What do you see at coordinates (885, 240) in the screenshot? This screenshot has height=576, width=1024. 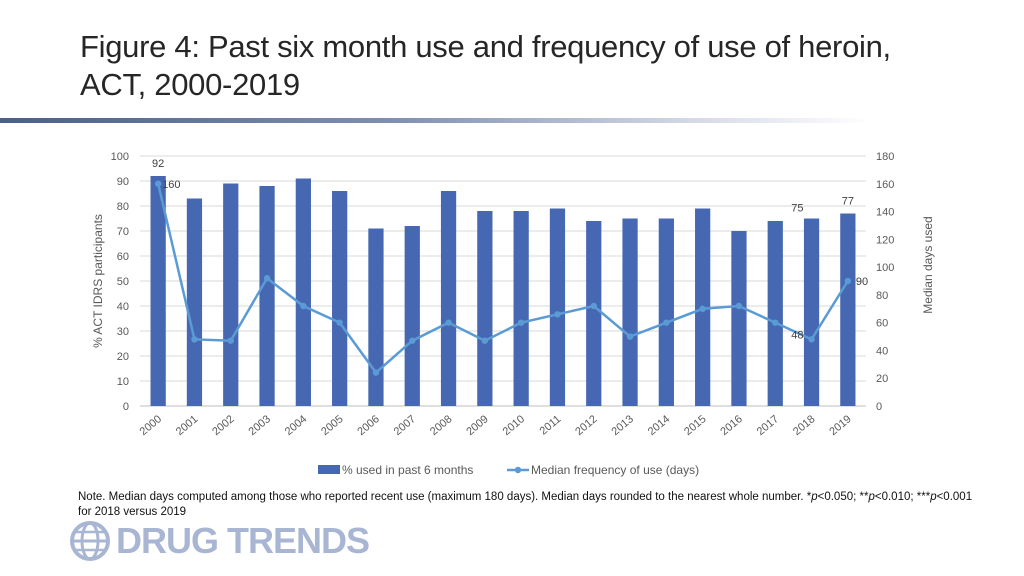 I see `y2-tick-label: 120` at bounding box center [885, 240].